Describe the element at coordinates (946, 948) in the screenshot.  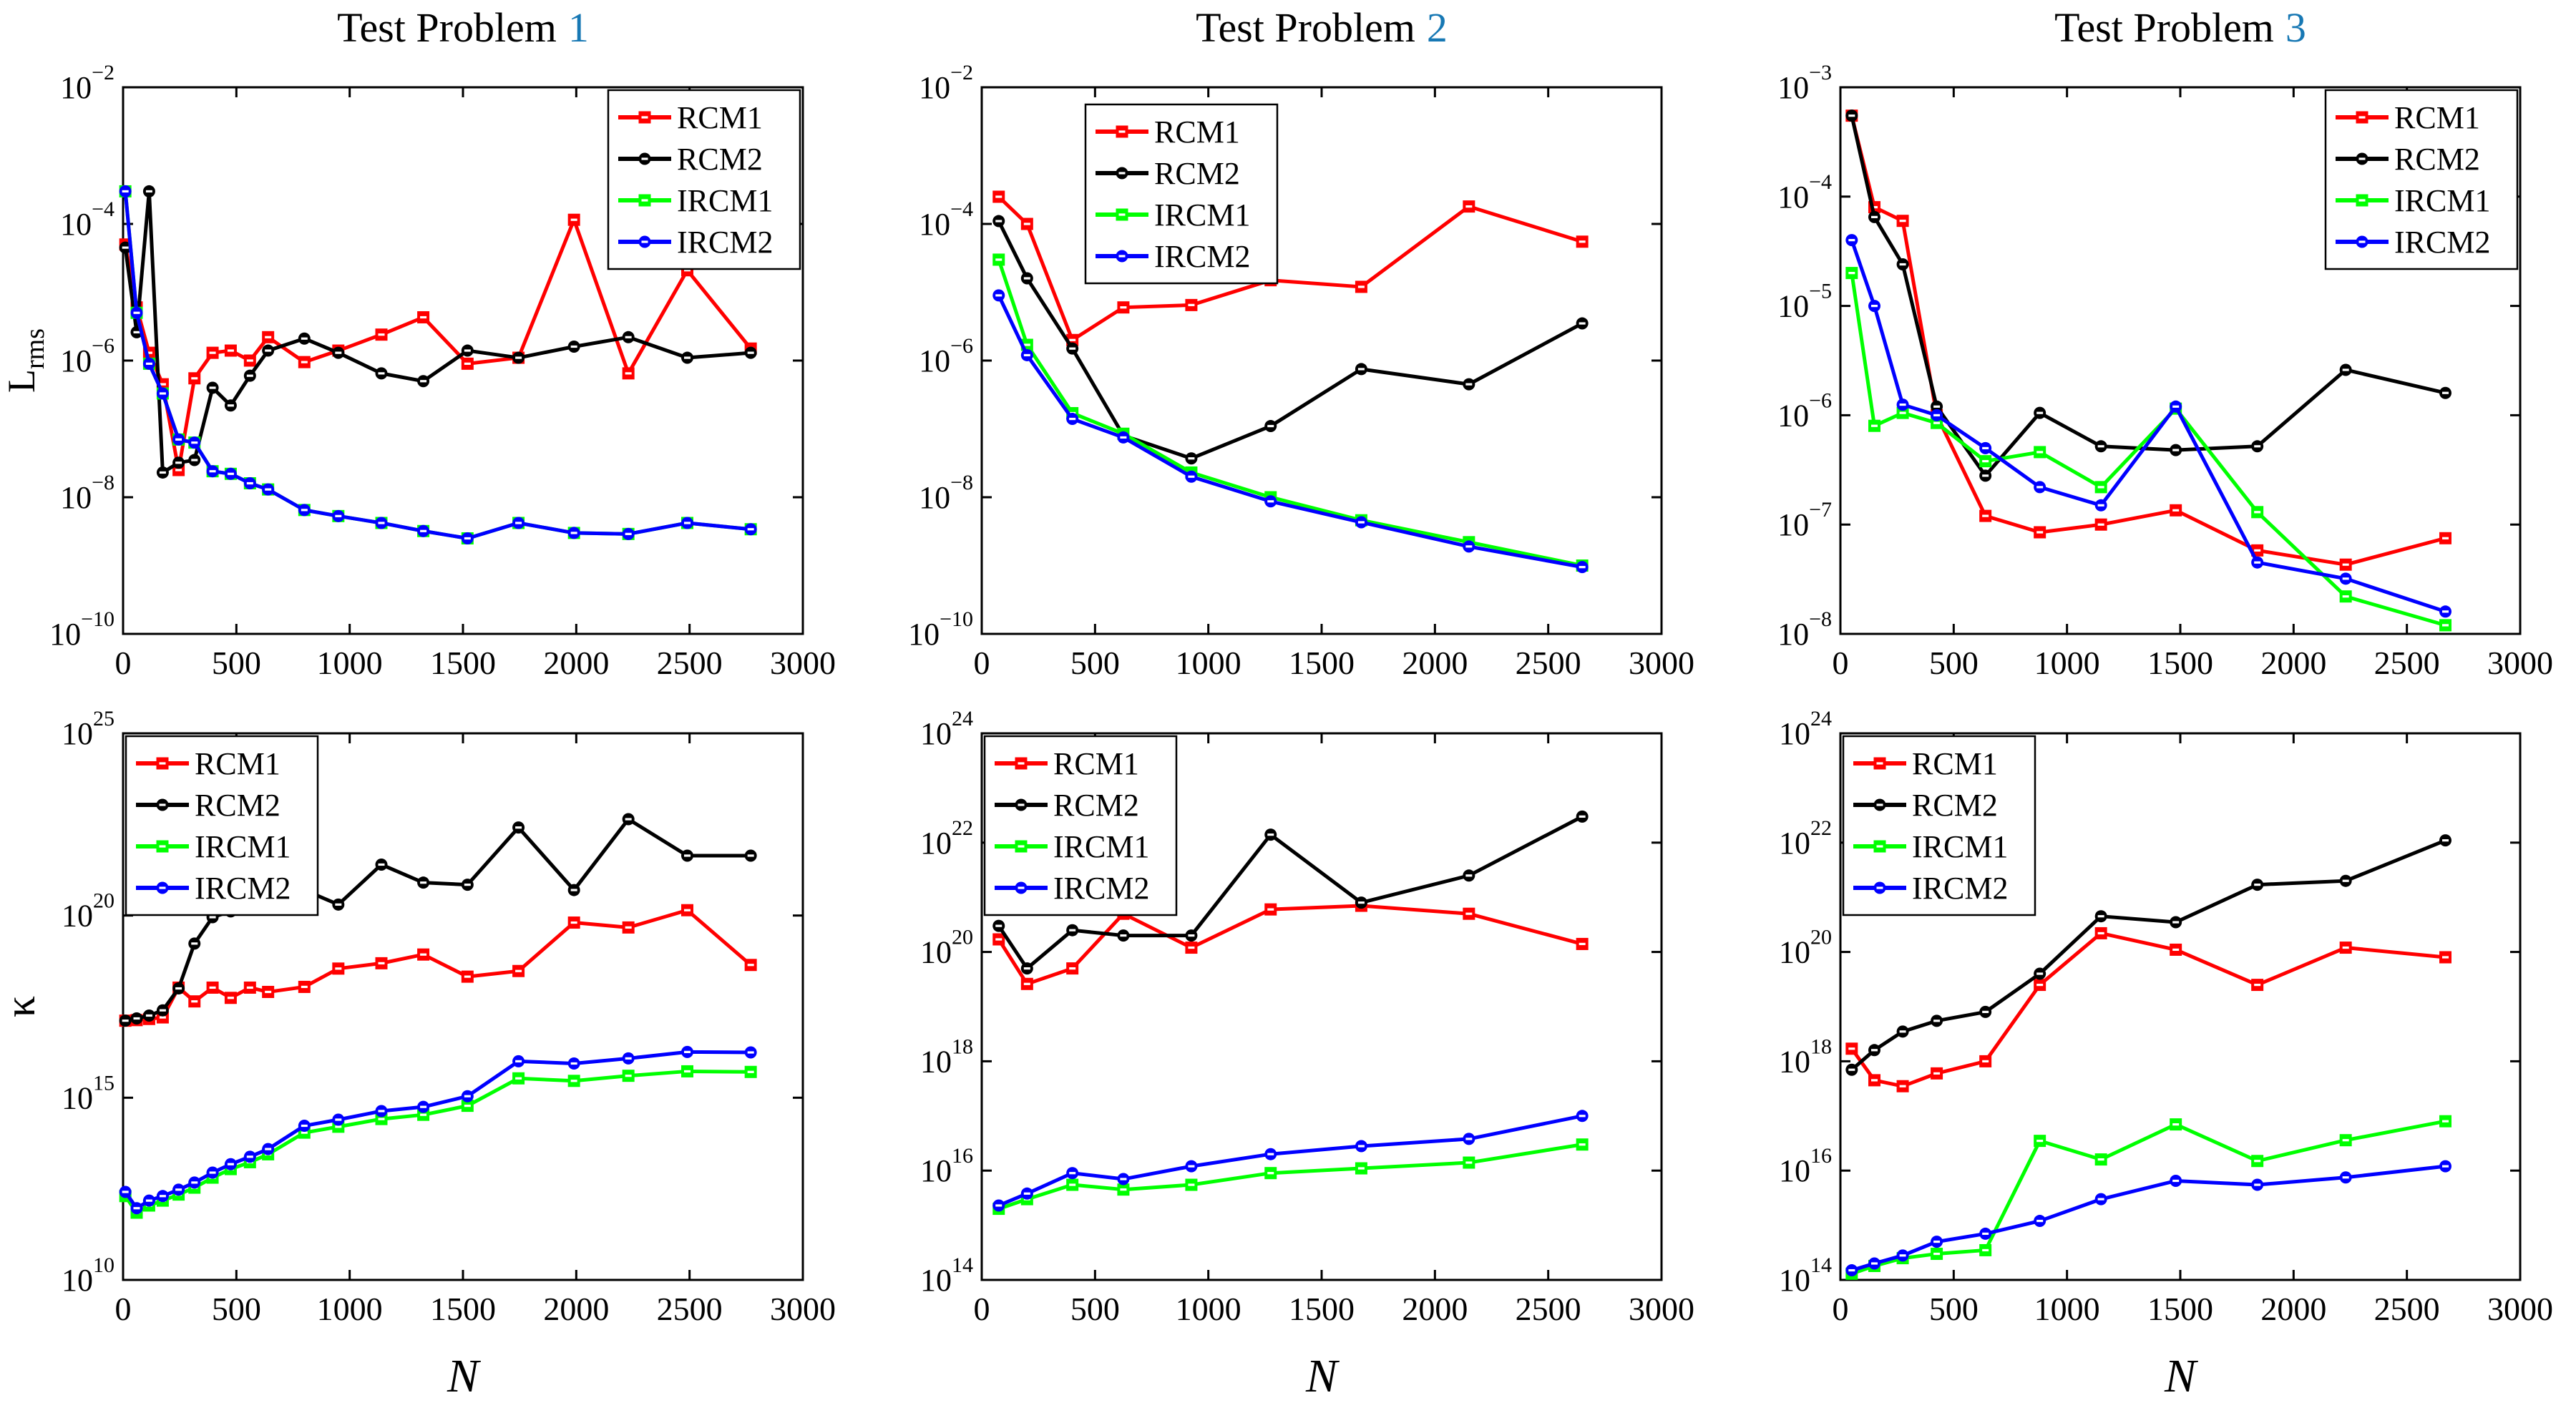
I see `y-tick-label: 10²⁰` at that location.